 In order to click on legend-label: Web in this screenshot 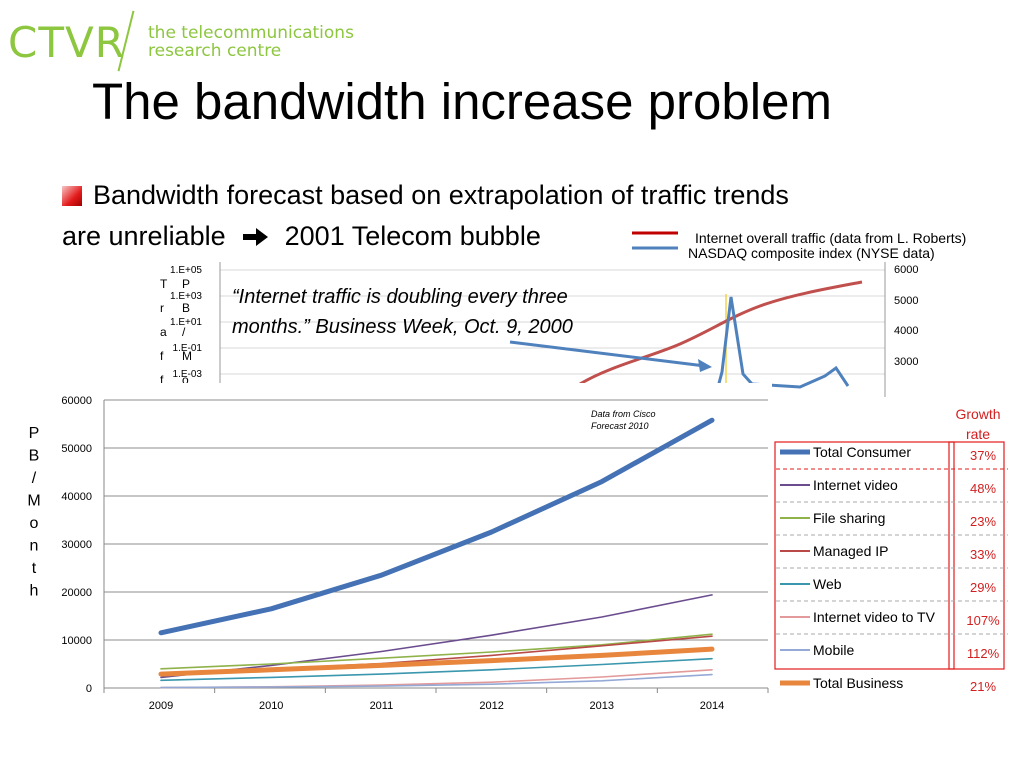, I will do `click(827, 584)`.